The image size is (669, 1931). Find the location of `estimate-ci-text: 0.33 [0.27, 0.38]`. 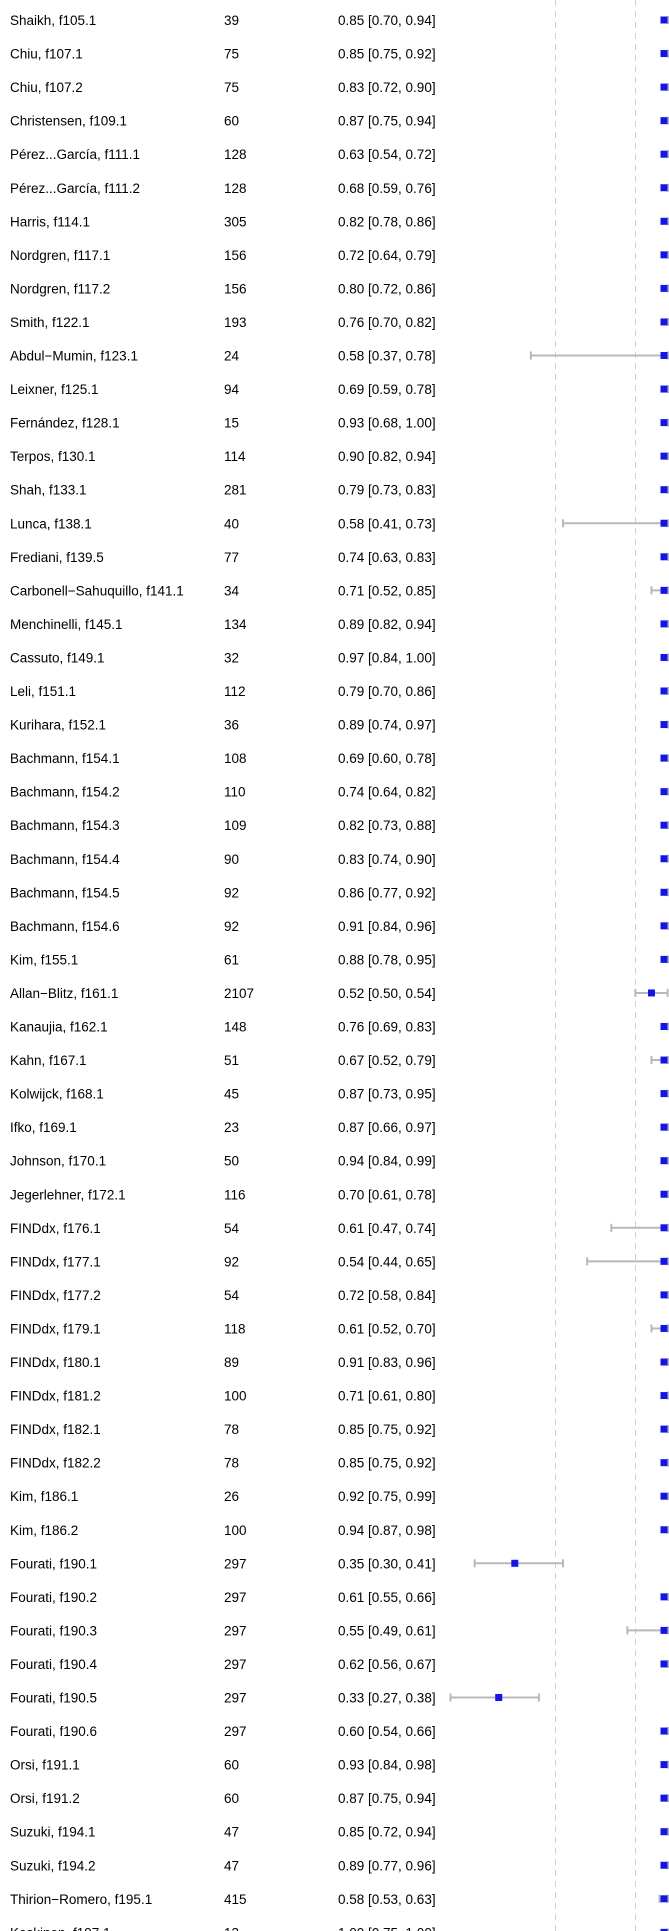

estimate-ci-text: 0.33 [0.27, 0.38] is located at coordinates (387, 1698).